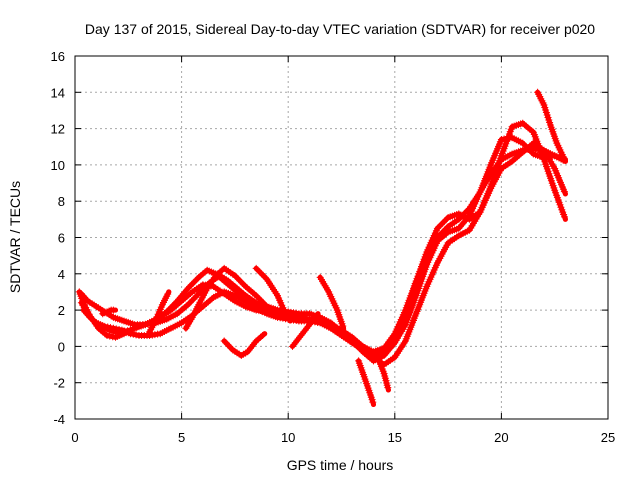 The width and height of the screenshot is (640, 480). I want to click on y-tick-label-10: 16, so click(58, 56).